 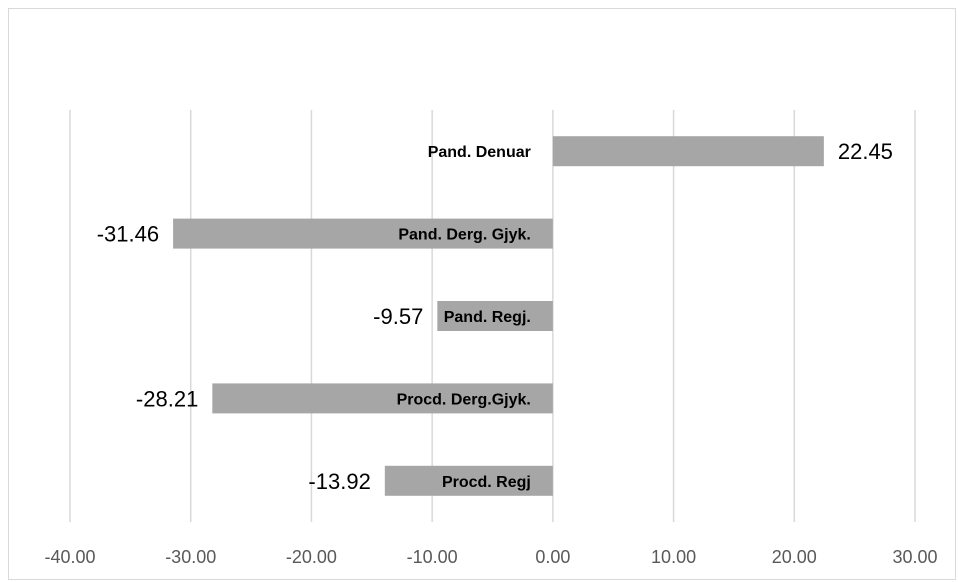 What do you see at coordinates (794, 557) in the screenshot?
I see `x-tick-label: 20.00` at bounding box center [794, 557].